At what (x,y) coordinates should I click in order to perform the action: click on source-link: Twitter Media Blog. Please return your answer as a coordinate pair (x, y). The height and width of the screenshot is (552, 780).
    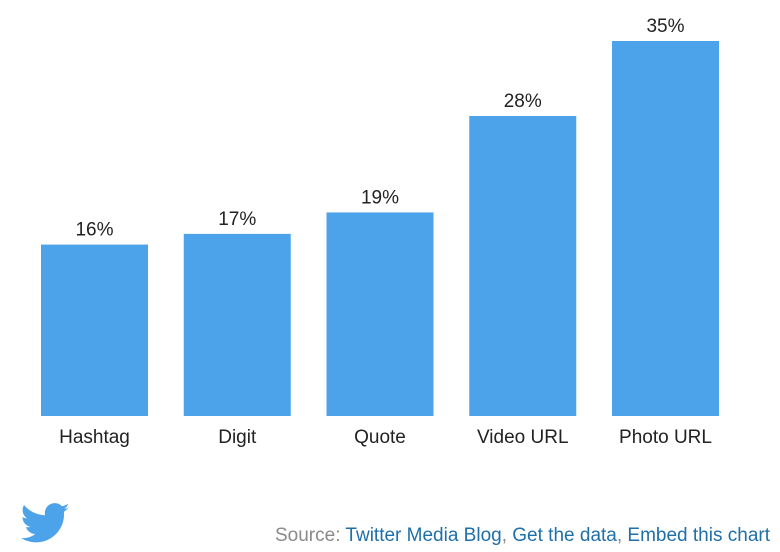
    Looking at the image, I should click on (423, 535).